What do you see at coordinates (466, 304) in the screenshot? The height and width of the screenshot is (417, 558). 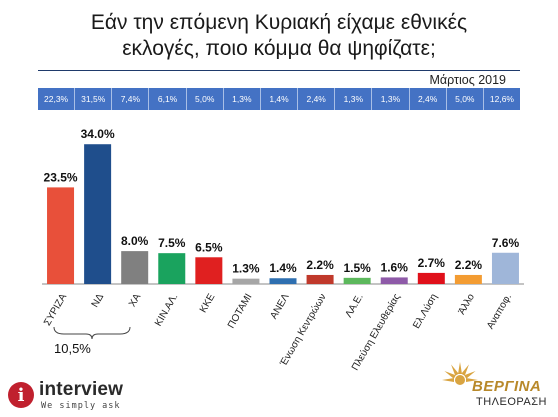 I see `category-label: Άλλο` at bounding box center [466, 304].